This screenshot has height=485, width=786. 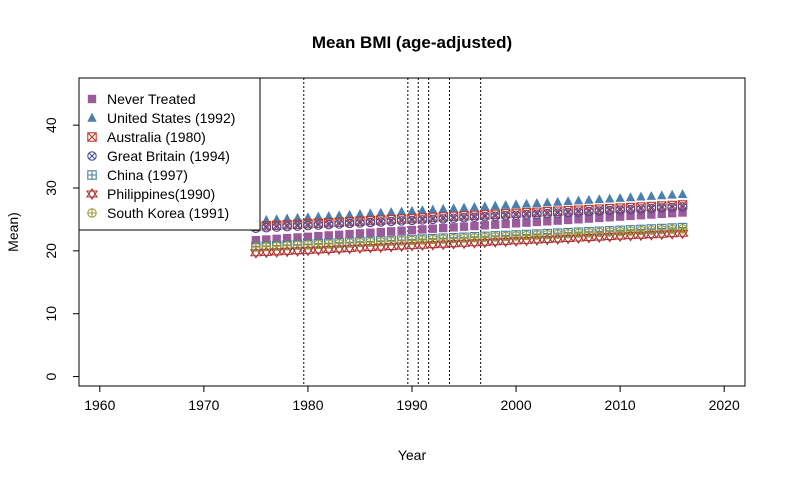 I want to click on x-tick-label: 1970, so click(x=203, y=405).